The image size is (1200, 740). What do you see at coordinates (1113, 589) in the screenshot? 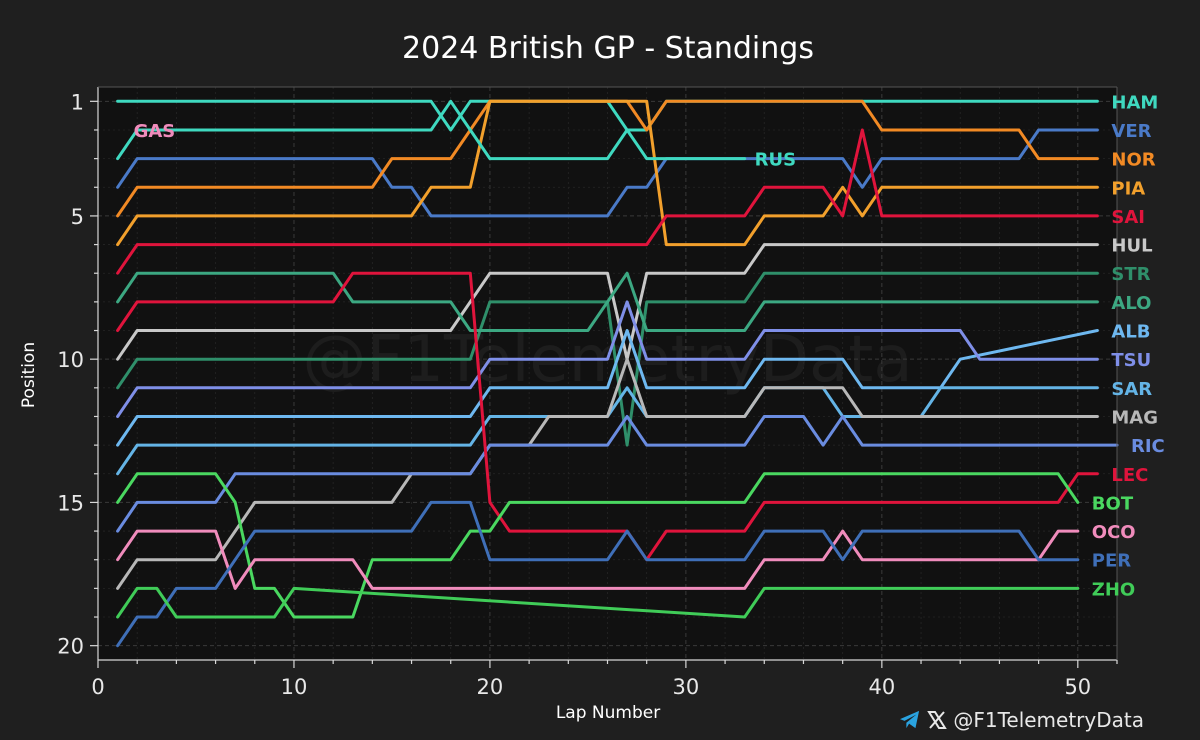
I see `driver-label-zho: ZHO` at bounding box center [1113, 589].